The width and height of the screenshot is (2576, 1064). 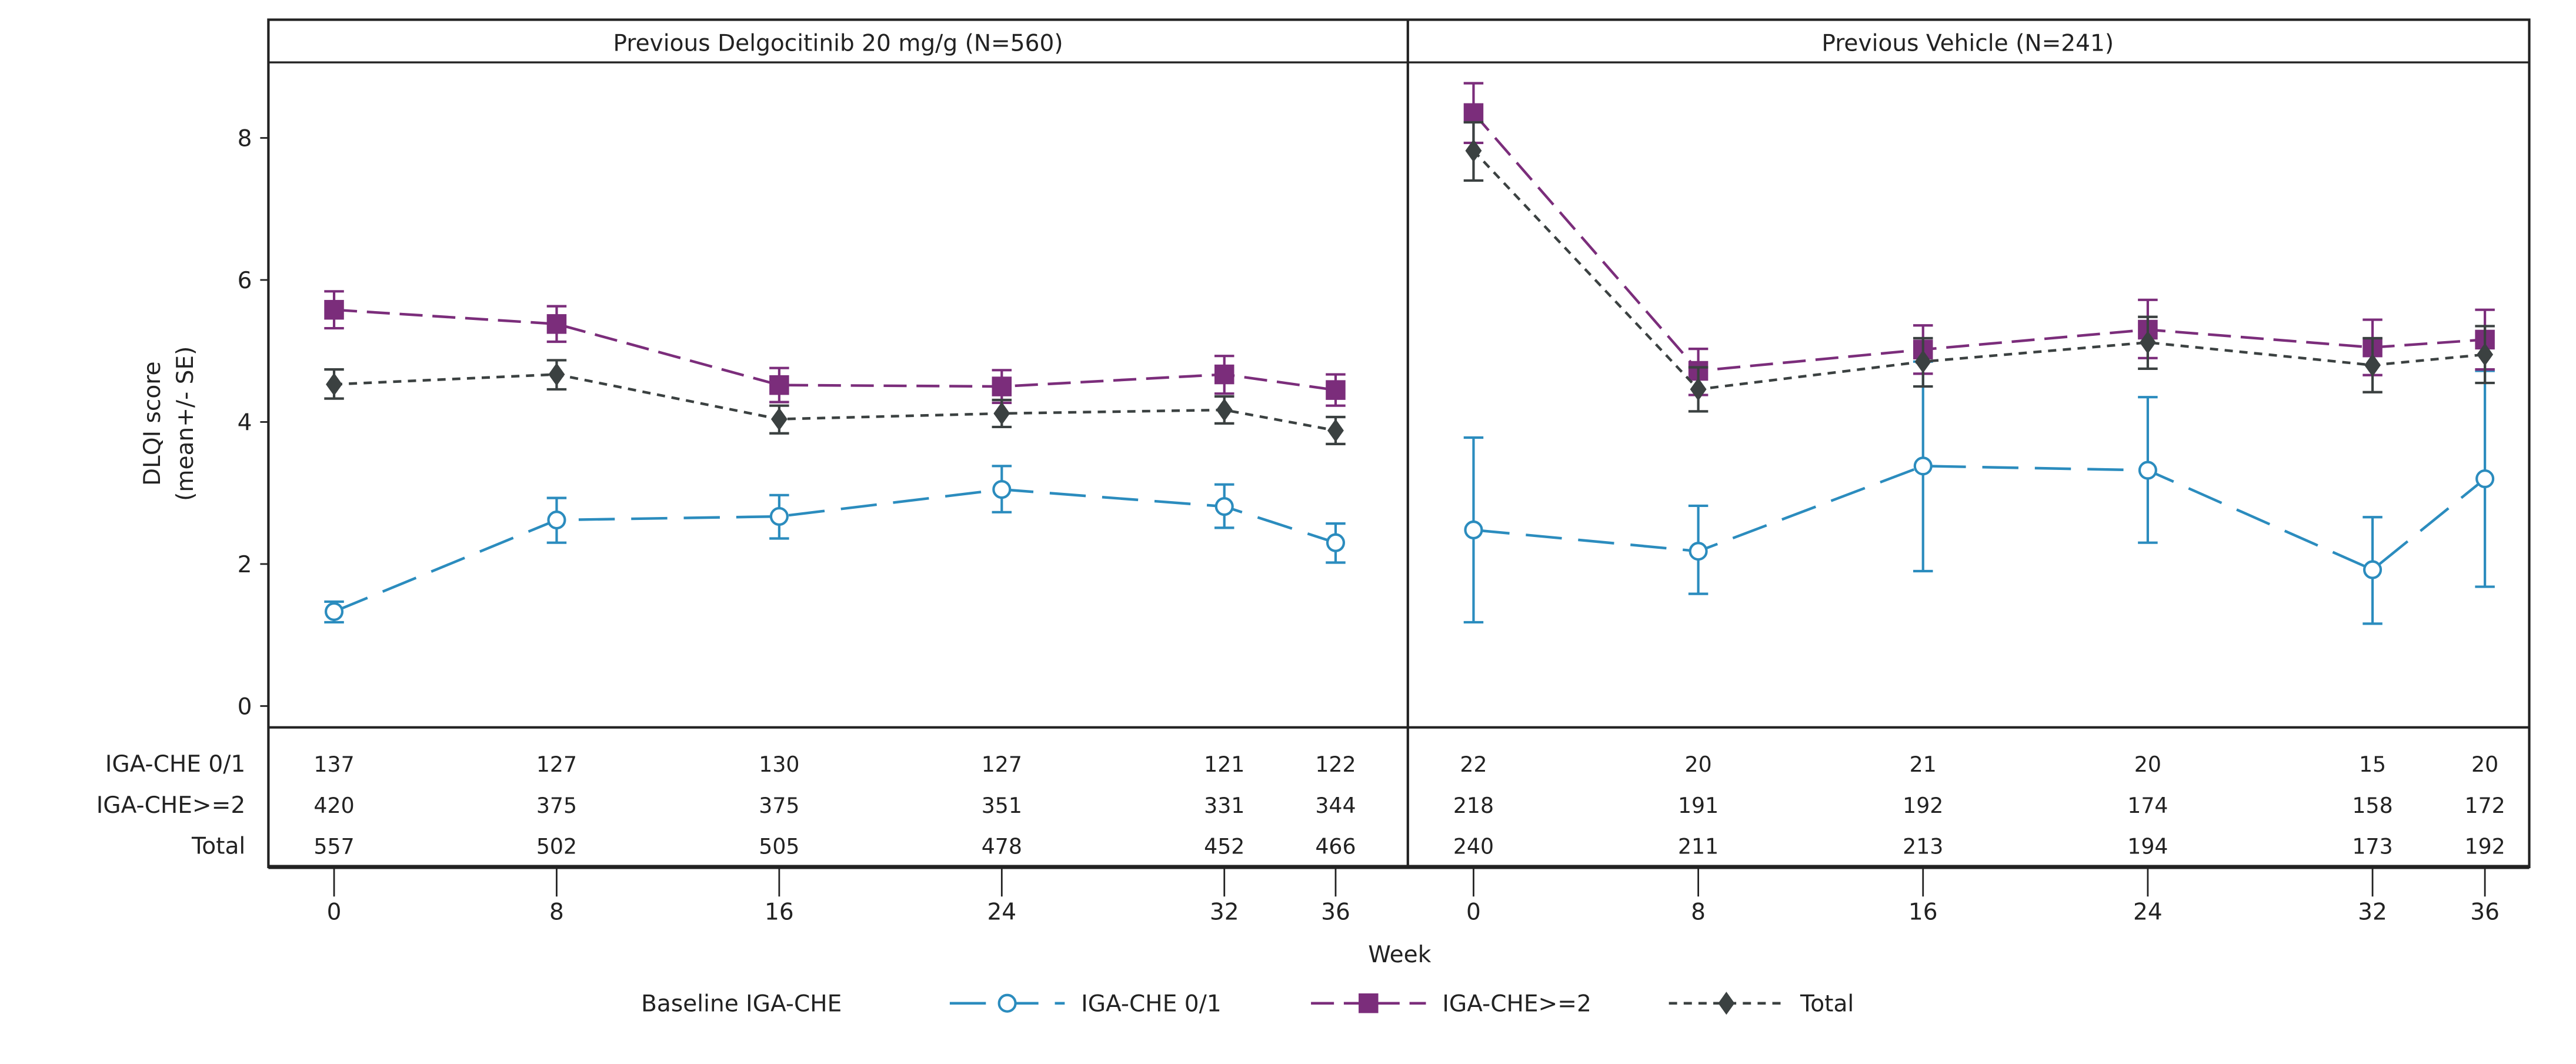 I want to click on y-axis-label-line1: DLQI score, so click(x=152, y=423).